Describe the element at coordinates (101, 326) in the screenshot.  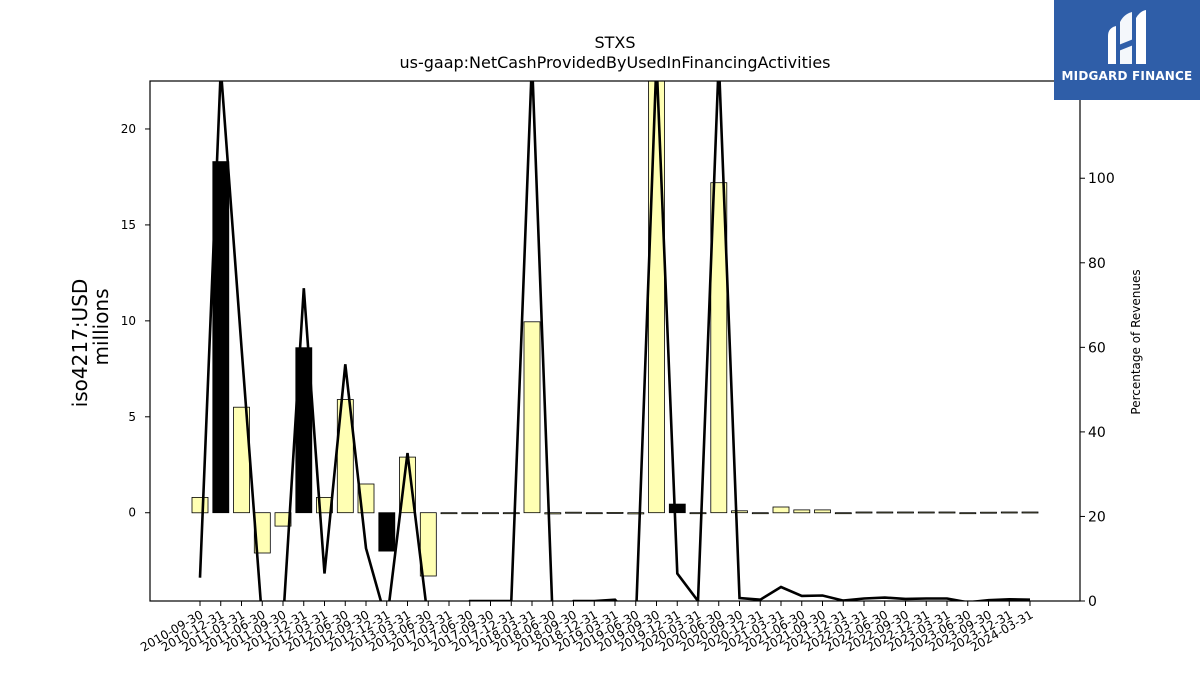
I see `y-axis-label-line2: millions` at that location.